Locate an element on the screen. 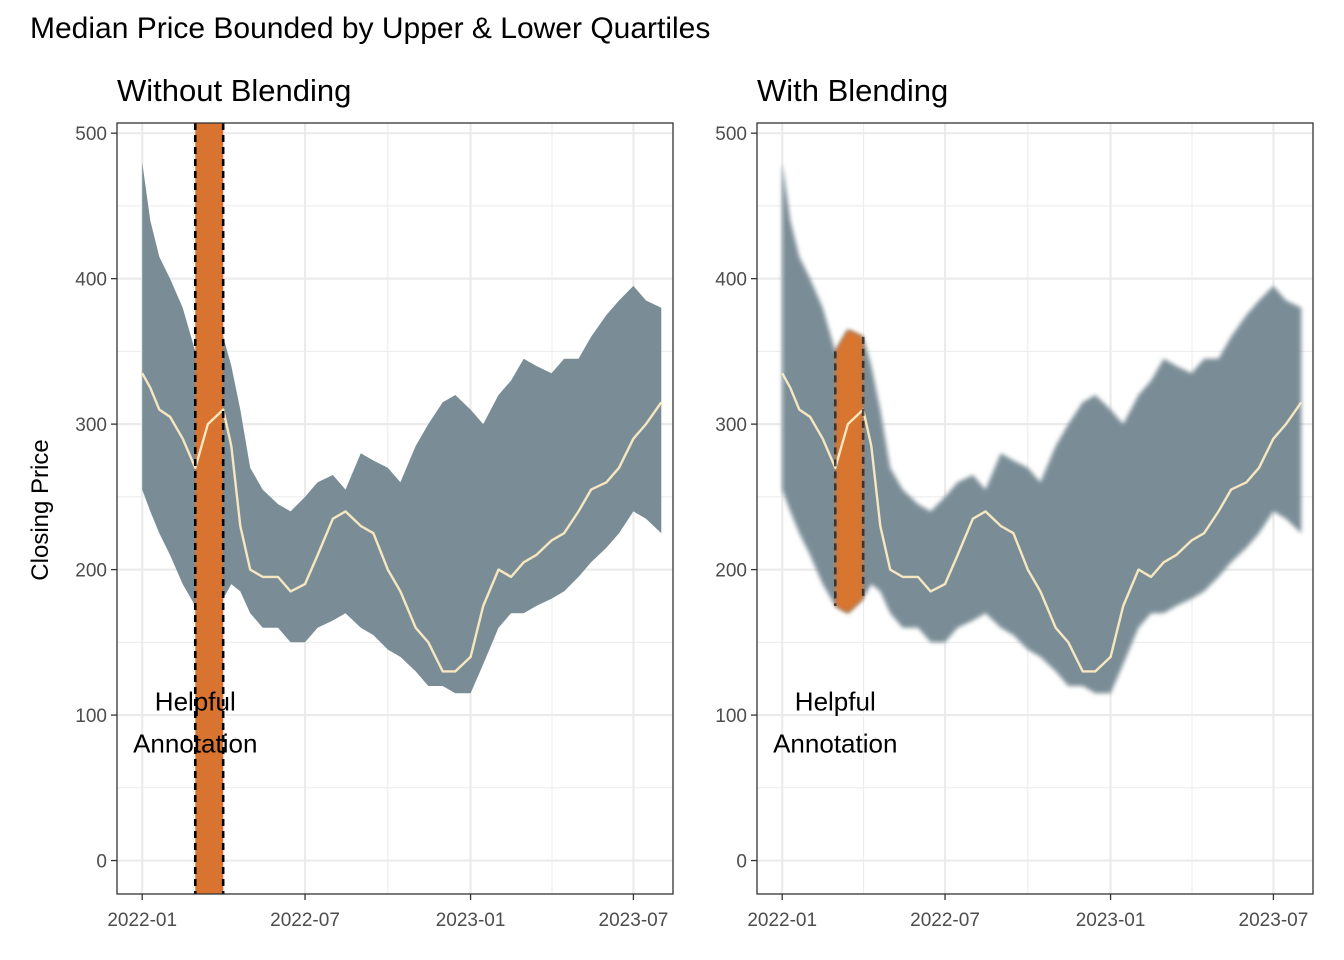 This screenshot has height=960, width=1344. highlight-rect is located at coordinates (209, 508).